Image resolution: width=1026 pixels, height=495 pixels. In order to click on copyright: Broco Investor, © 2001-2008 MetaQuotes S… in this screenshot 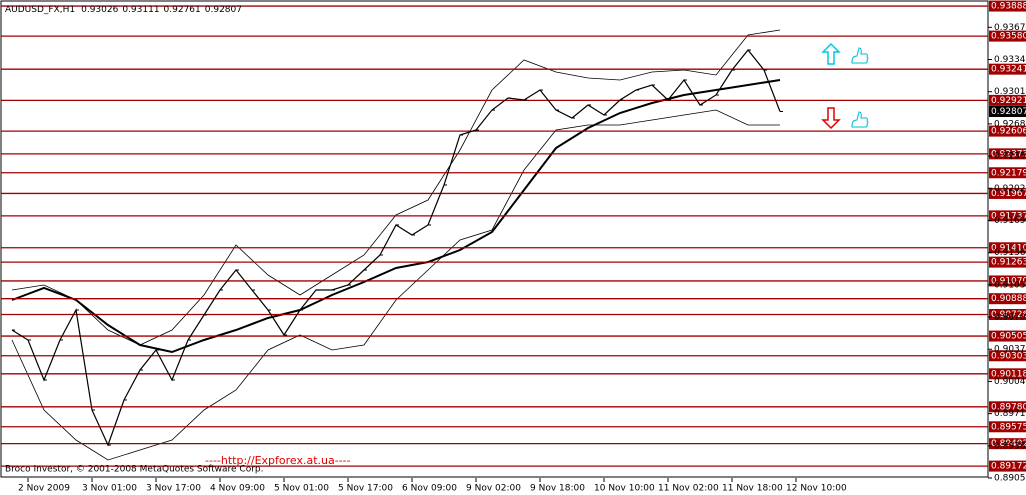, I will do `click(134, 470)`.